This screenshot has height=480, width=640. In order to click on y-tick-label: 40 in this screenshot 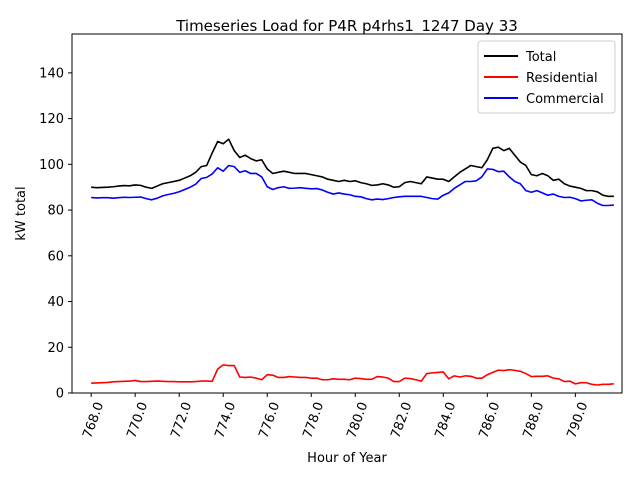, I will do `click(55, 302)`.